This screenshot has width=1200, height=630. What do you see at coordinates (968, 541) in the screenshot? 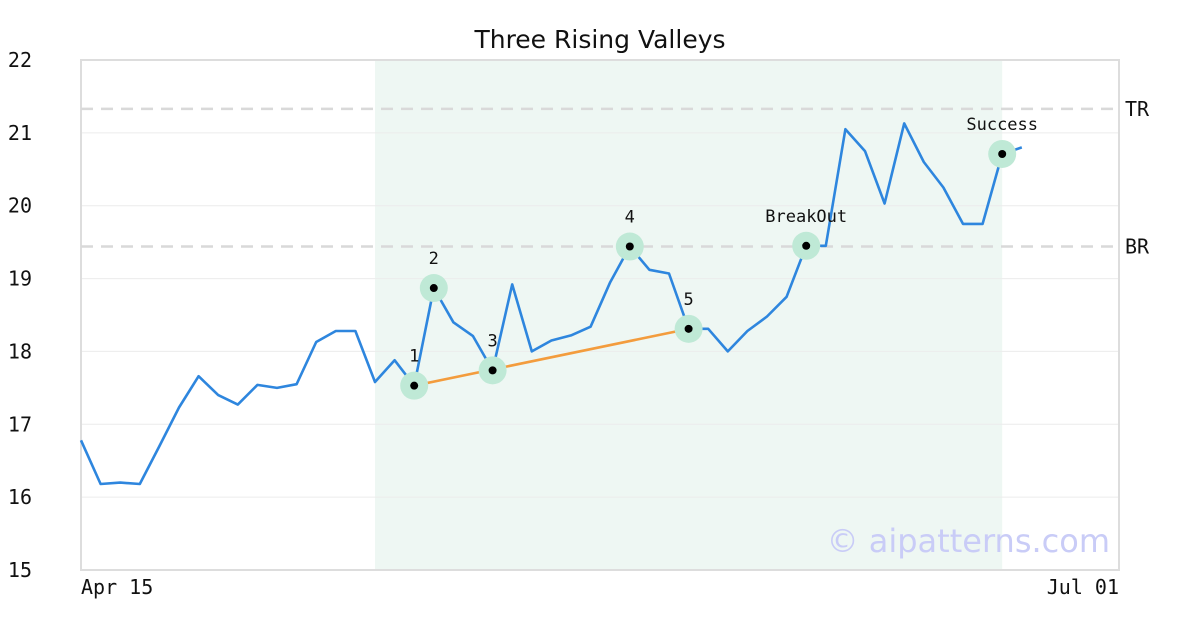
I see `watermark: © aipatterns.com` at bounding box center [968, 541].